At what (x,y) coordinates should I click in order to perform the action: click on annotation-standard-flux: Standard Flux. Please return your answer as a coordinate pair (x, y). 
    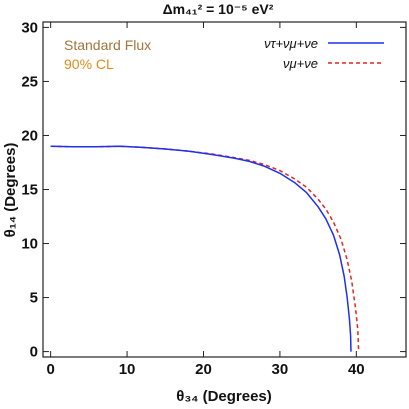
    Looking at the image, I should click on (107, 45).